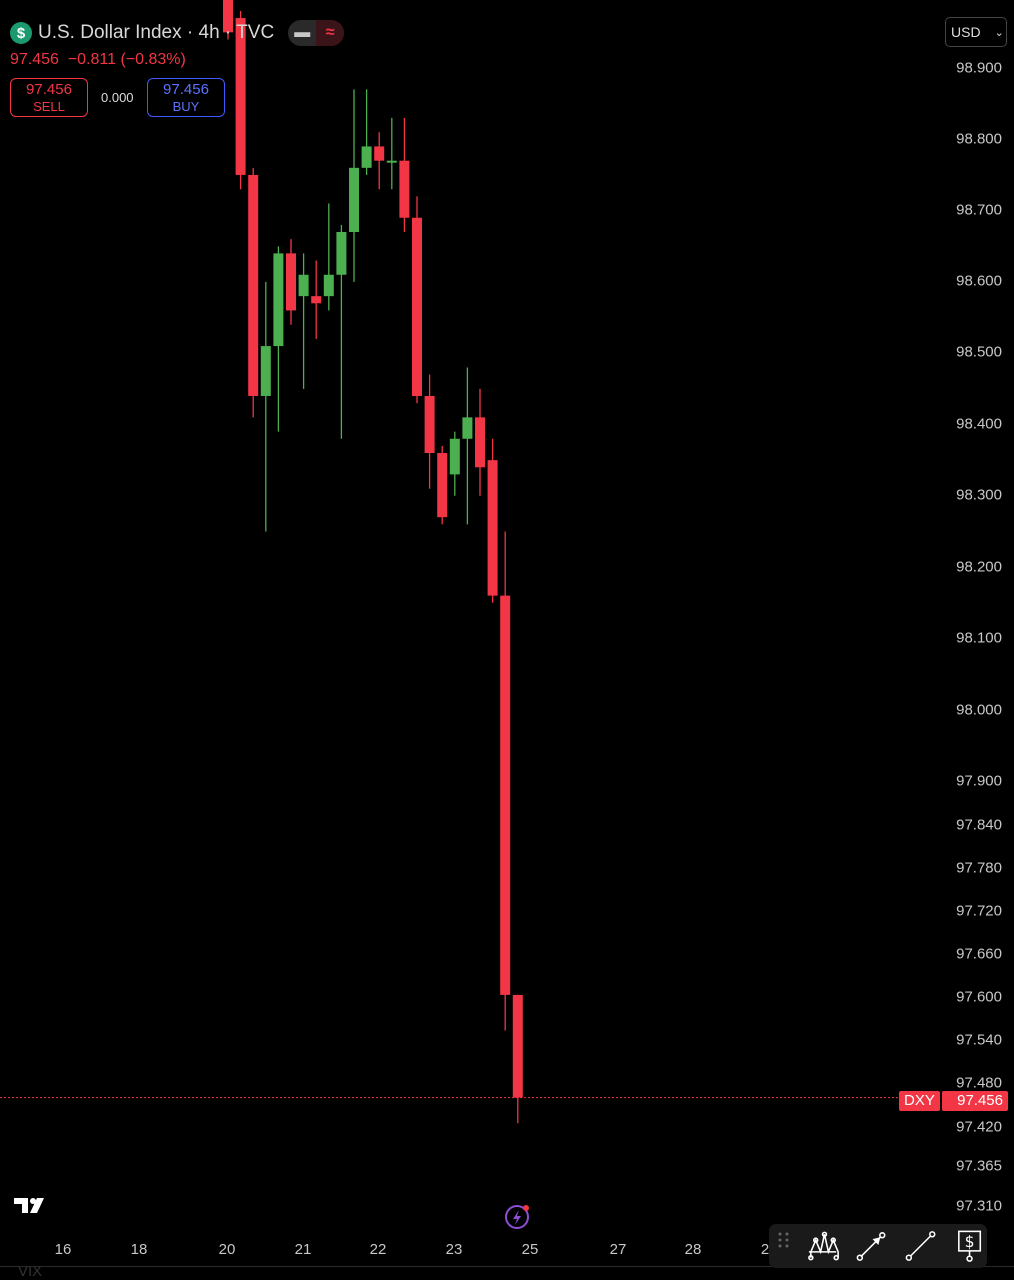  Describe the element at coordinates (153, 59) in the screenshot. I see `change-percent: (−0.83%)` at that location.